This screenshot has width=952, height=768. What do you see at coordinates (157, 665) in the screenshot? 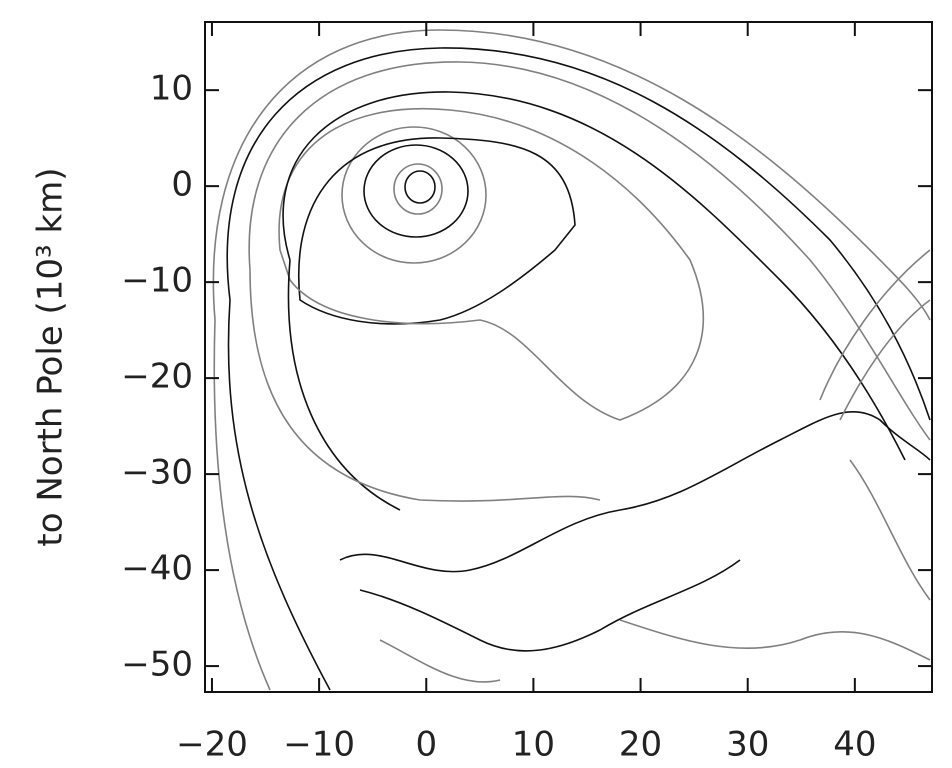
I see `y-tick-label: −50` at bounding box center [157, 665].